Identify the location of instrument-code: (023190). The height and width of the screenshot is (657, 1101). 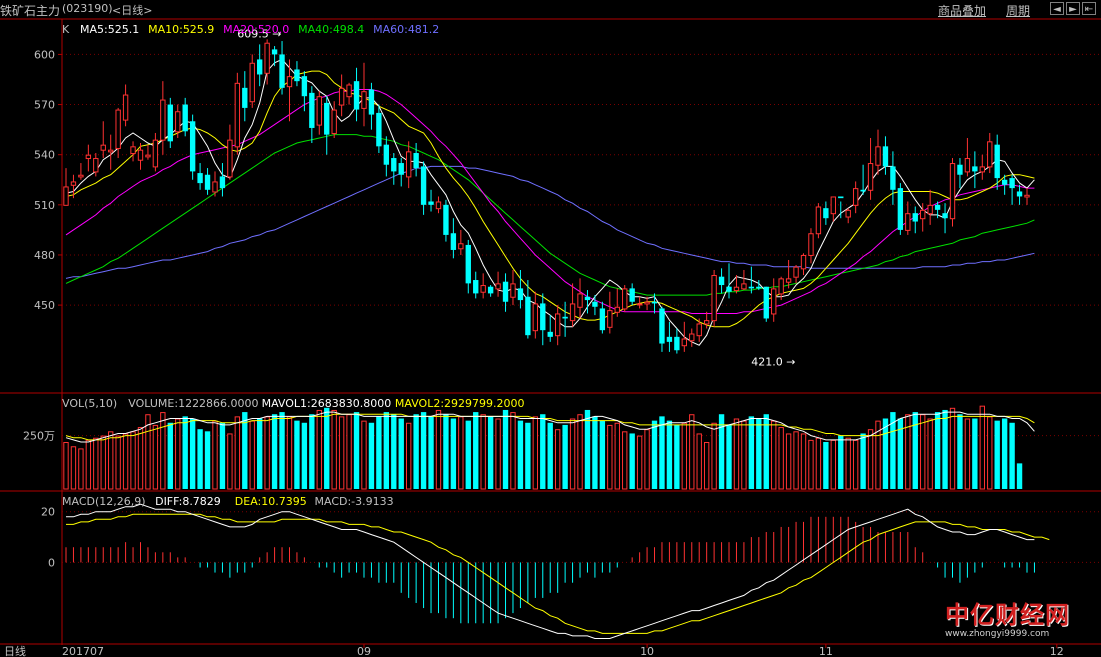
(87, 8).